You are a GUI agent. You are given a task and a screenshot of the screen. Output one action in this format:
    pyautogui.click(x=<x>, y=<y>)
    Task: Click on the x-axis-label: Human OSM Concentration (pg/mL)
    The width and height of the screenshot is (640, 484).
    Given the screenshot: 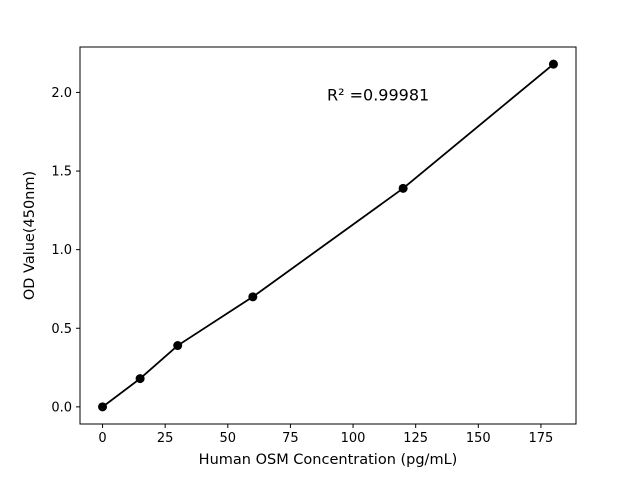 What is the action you would take?
    pyautogui.click(x=328, y=460)
    